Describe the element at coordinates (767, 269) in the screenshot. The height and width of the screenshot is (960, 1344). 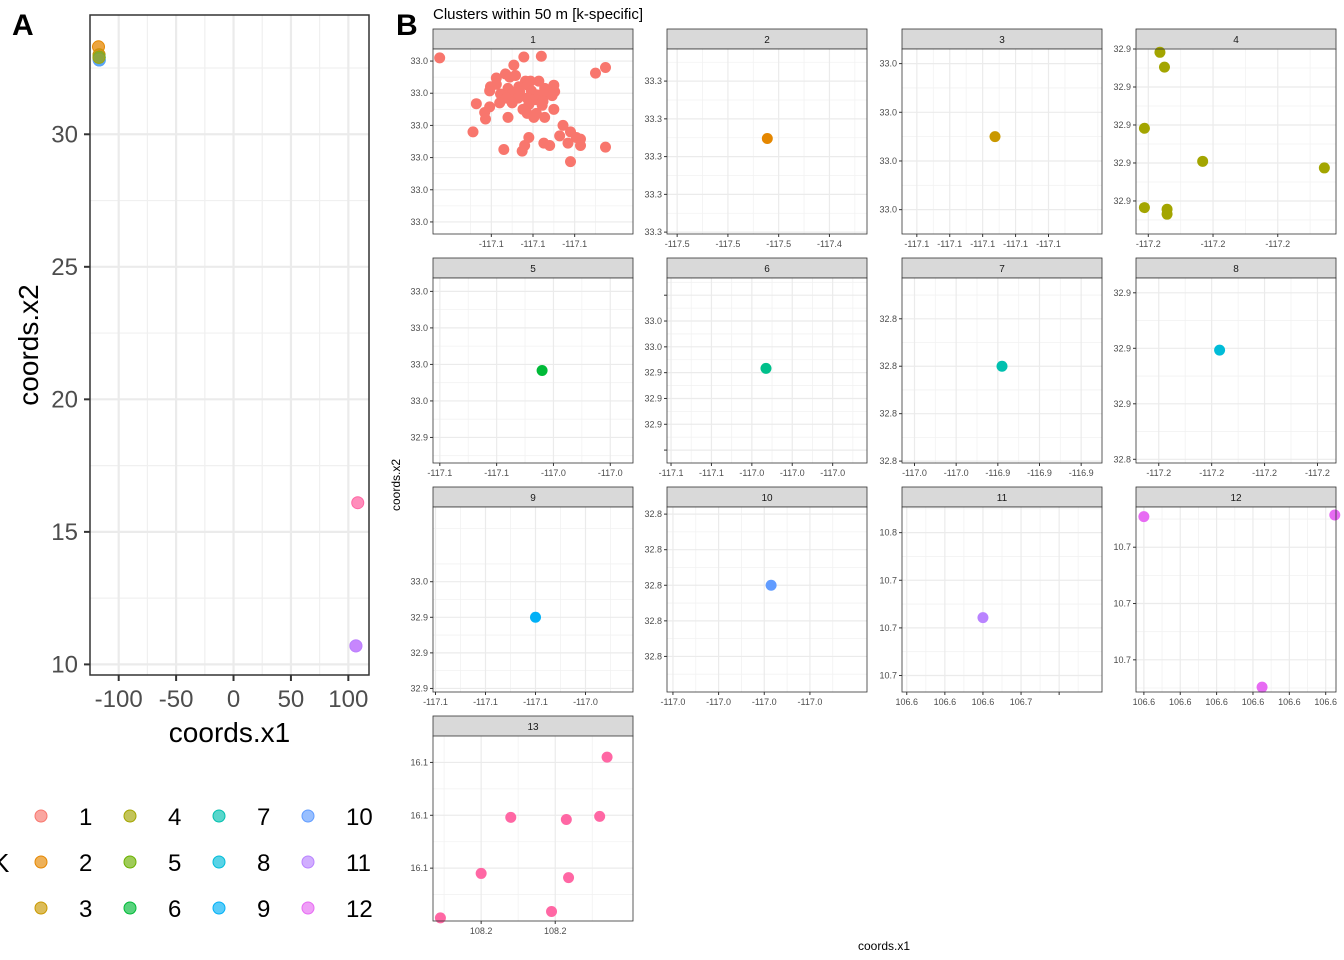
I see `facet-strip-label: 6` at that location.